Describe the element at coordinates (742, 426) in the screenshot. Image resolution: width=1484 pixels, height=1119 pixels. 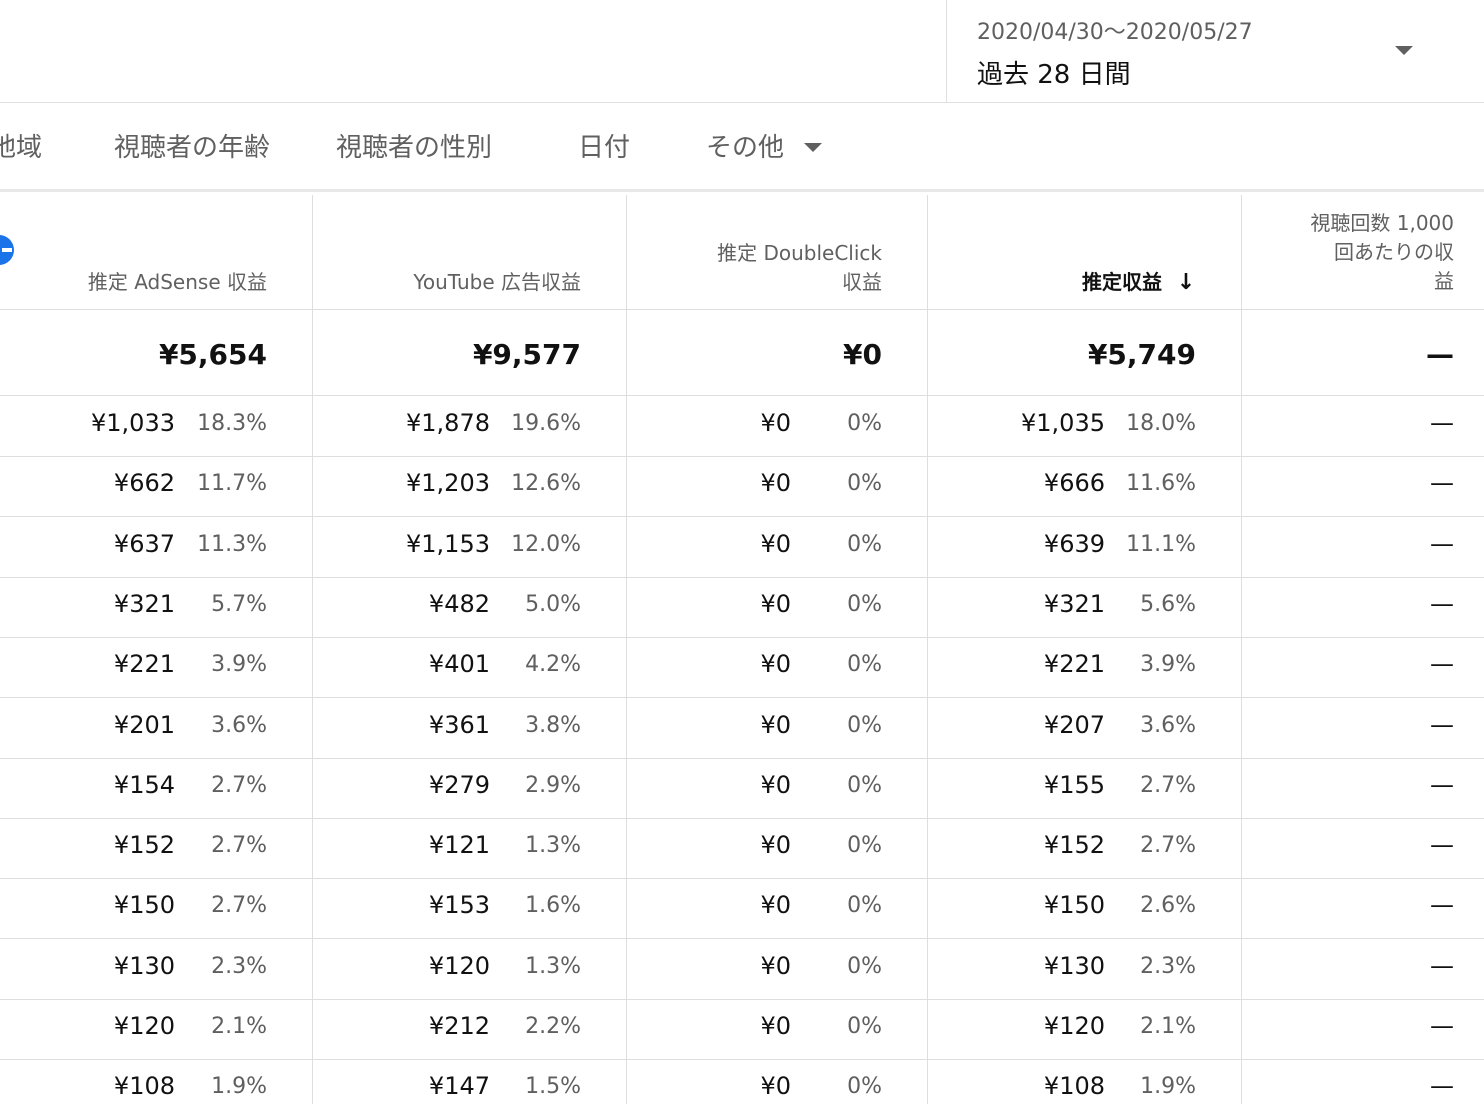
I see `table-row: ¥1,033 18.3% ¥1,878 19.6% ¥0 0% ¥1,035 18.0% —` at that location.